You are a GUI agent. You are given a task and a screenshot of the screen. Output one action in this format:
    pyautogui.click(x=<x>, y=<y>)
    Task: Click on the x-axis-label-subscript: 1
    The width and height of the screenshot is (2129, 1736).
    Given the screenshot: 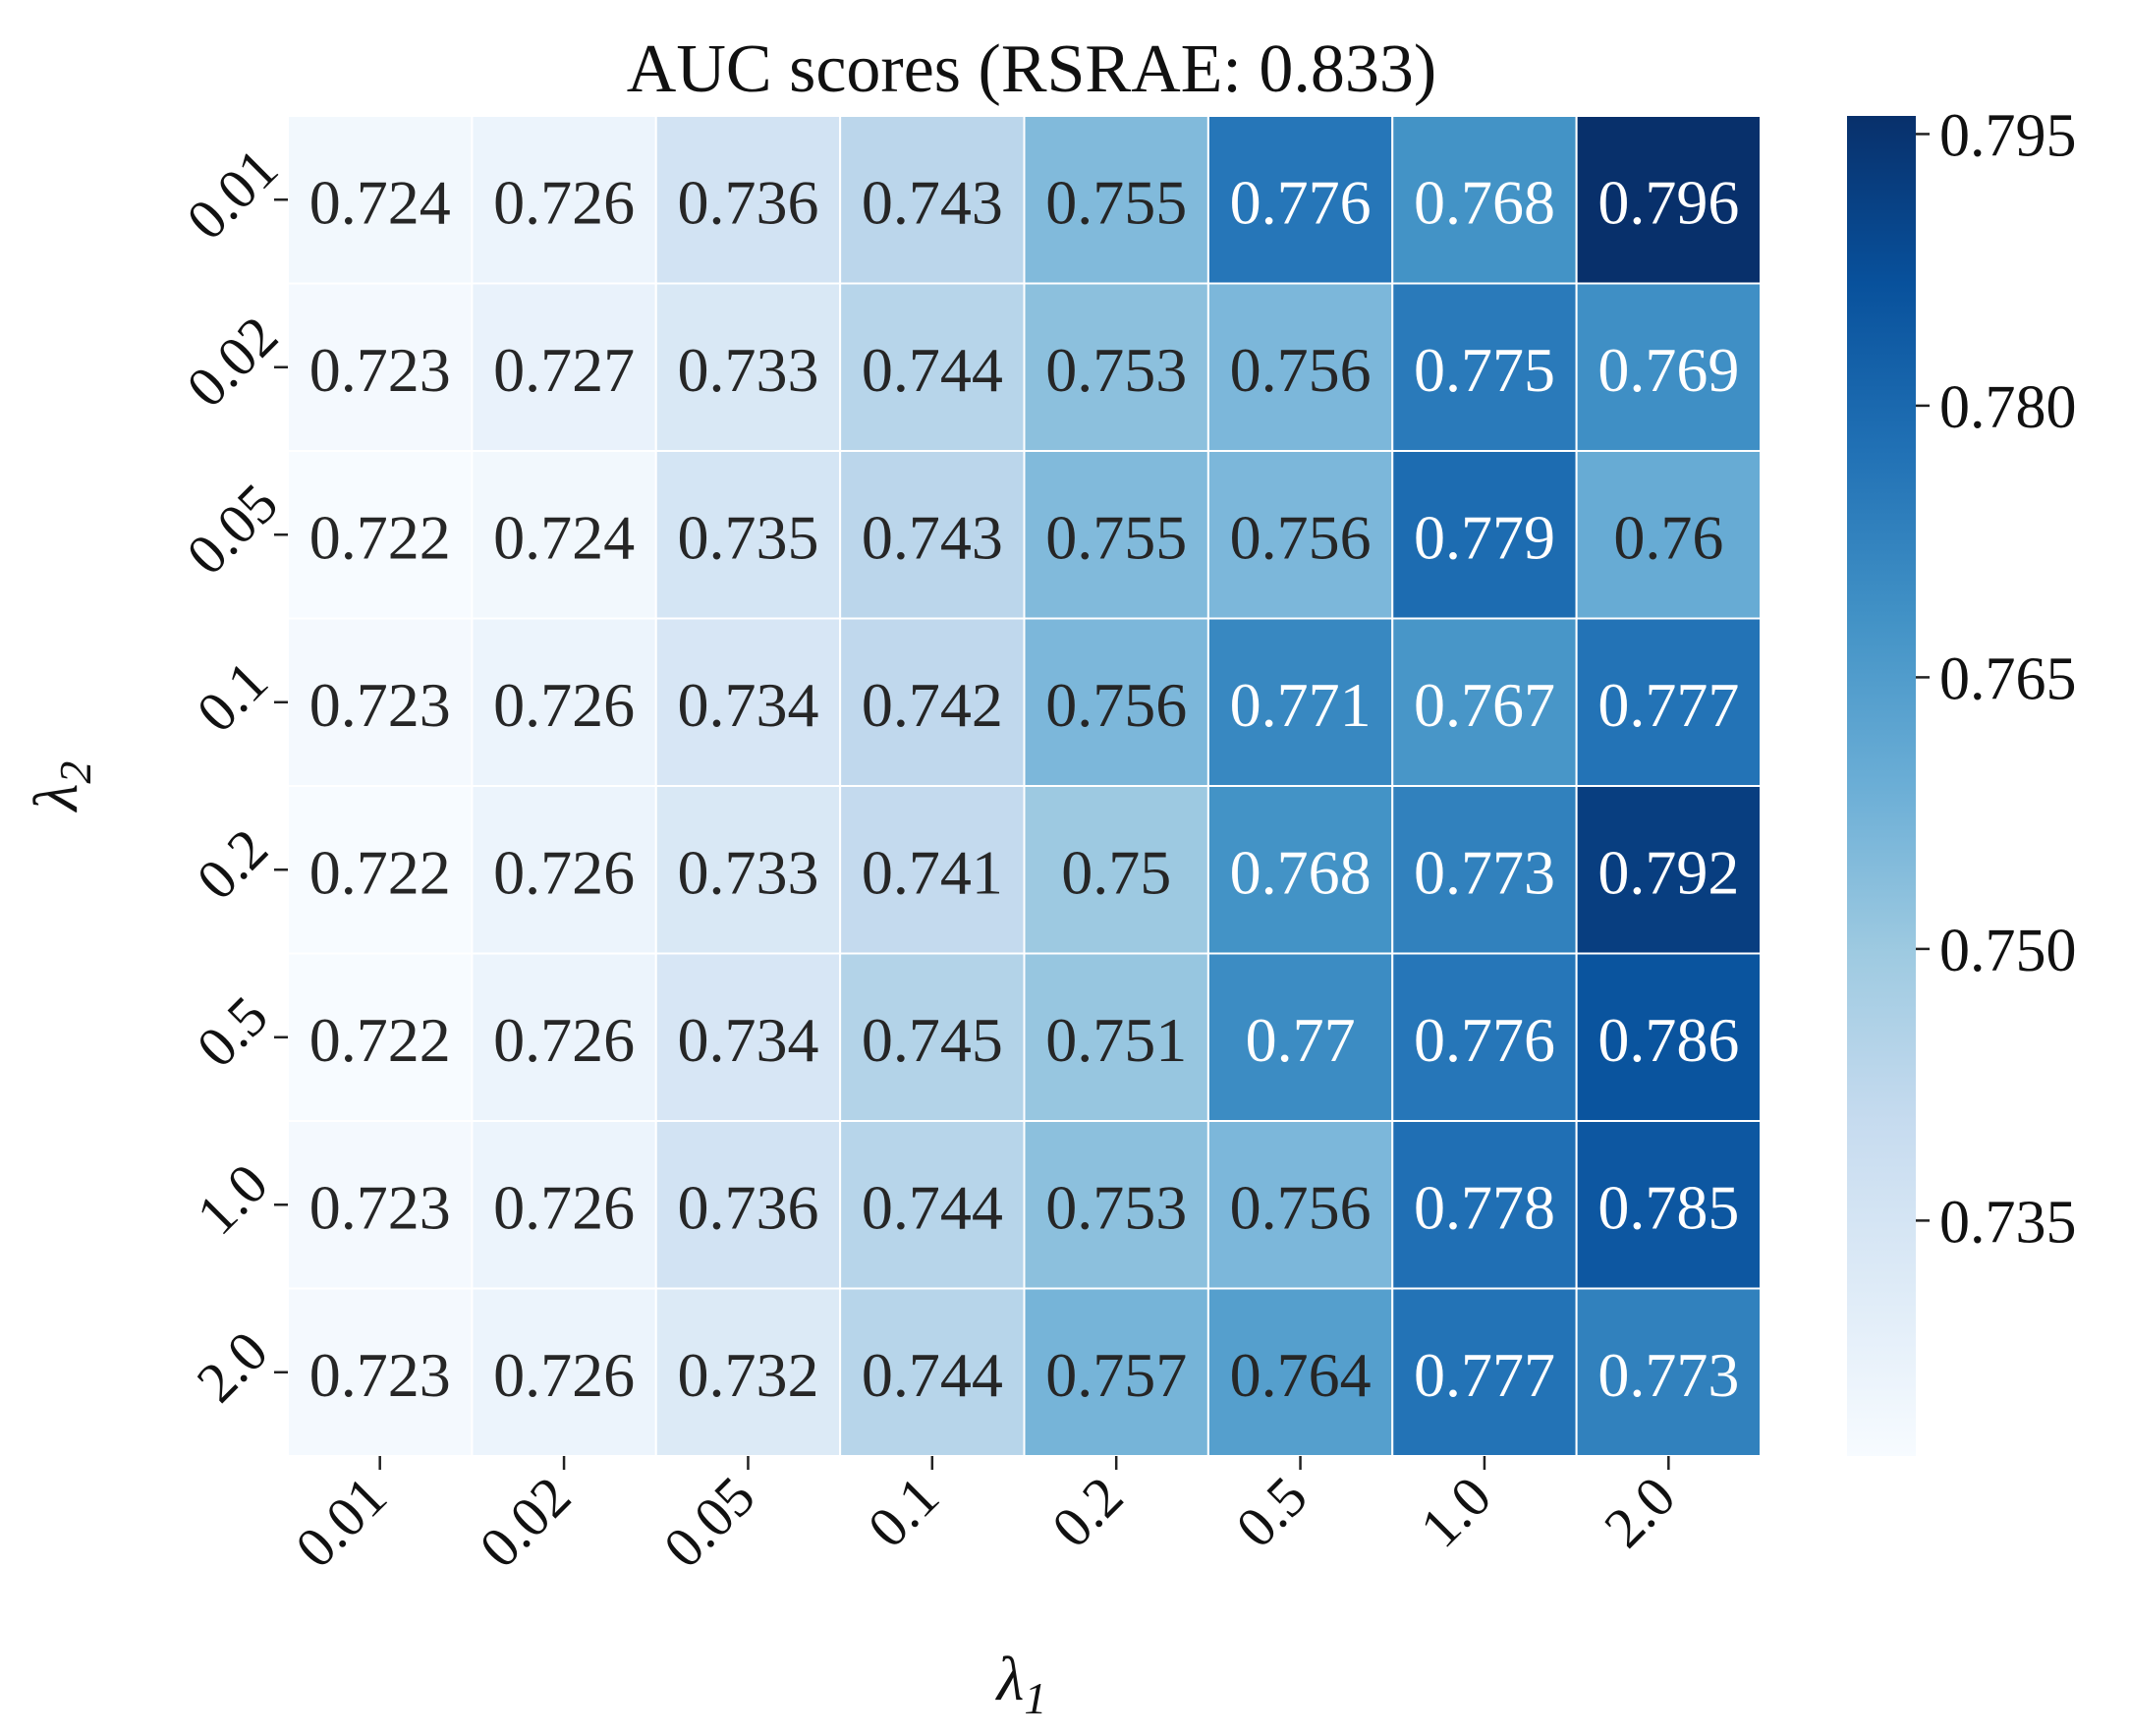 What is the action you would take?
    pyautogui.click(x=1035, y=1698)
    